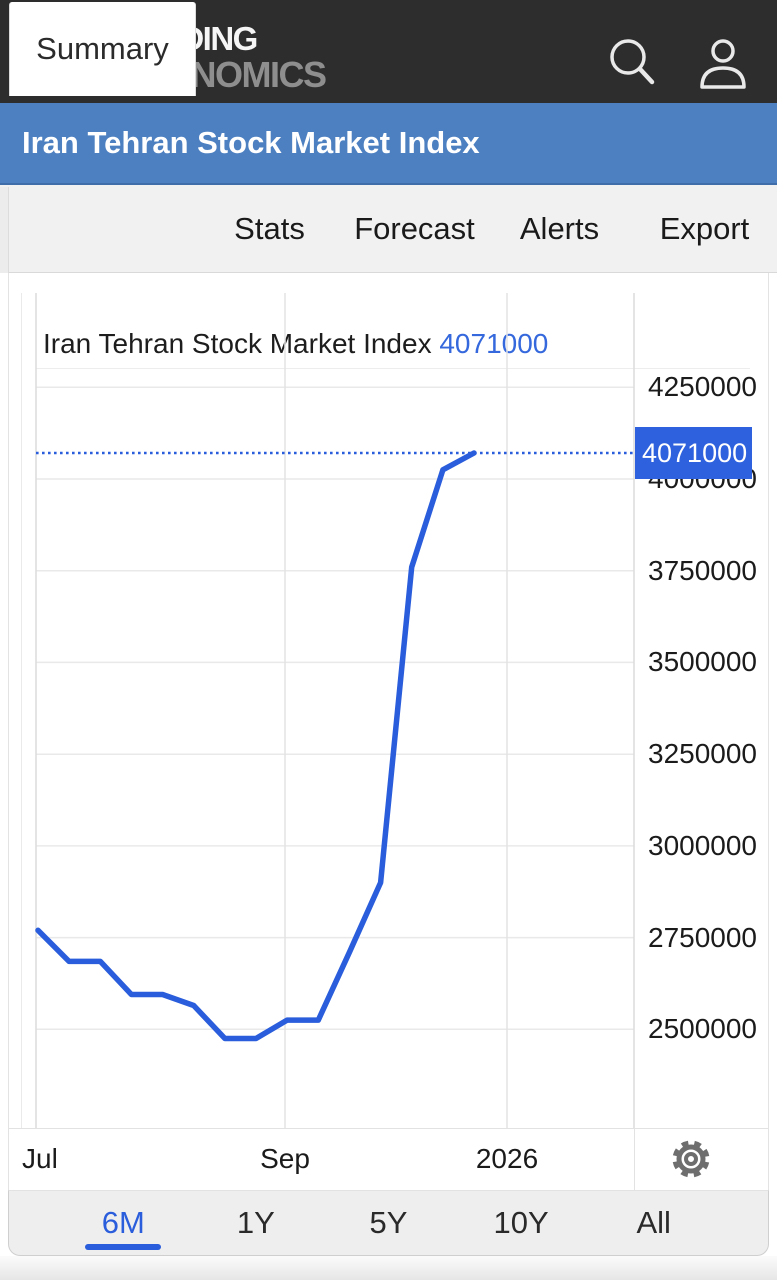 This screenshot has height=1280, width=777. Describe the element at coordinates (414, 228) in the screenshot. I see `tab-forecast: Forecast` at that location.